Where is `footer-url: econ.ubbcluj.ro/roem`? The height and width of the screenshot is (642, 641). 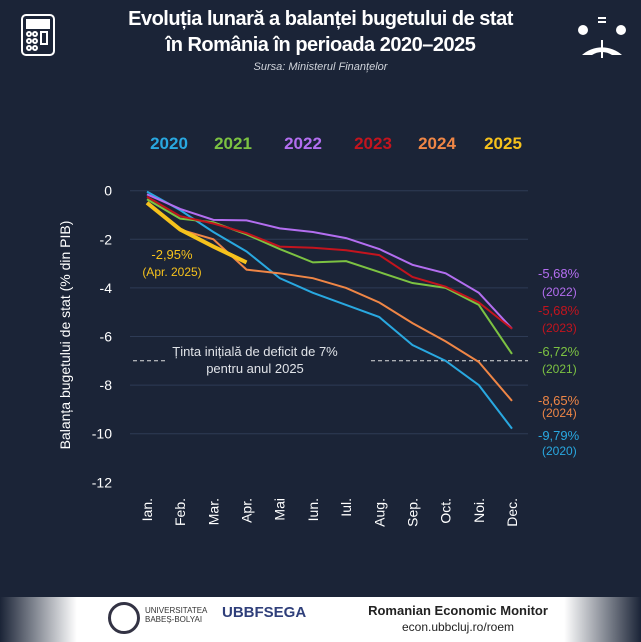 footer-url: econ.ubbcluj.ro/roem is located at coordinates (458, 627).